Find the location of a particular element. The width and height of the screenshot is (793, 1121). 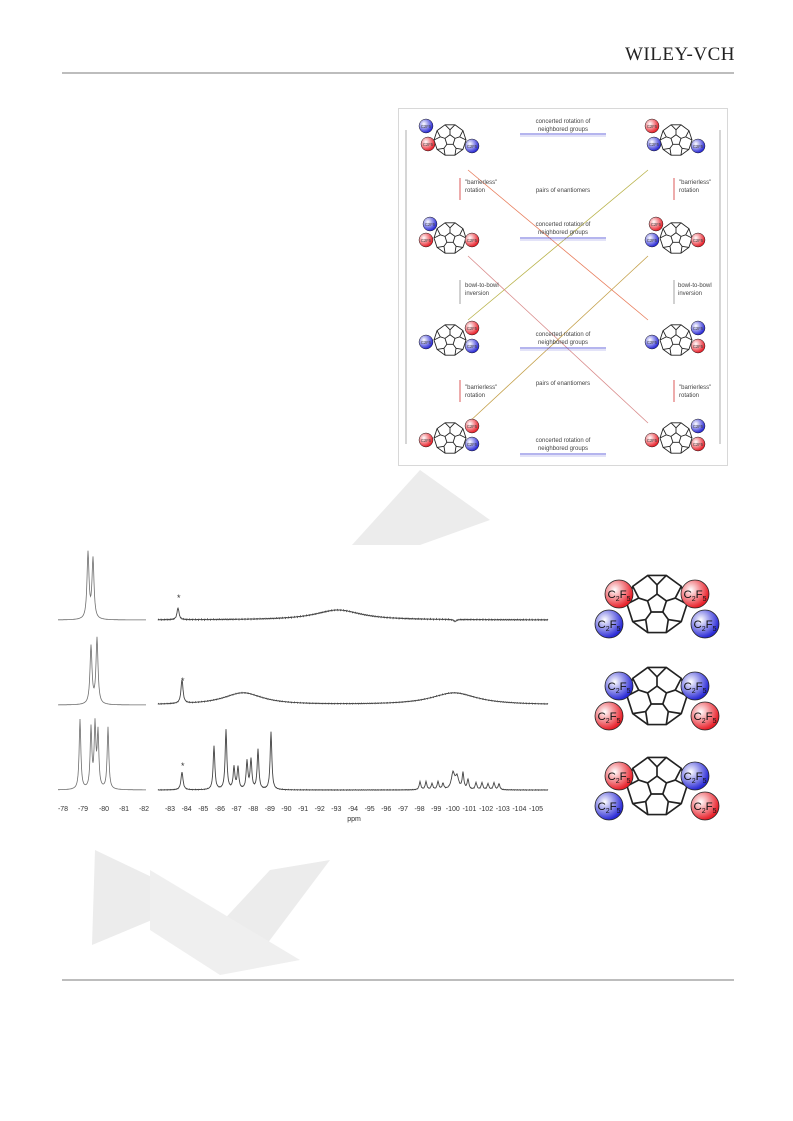

x-axis-label: ppm is located at coordinates (354, 819).